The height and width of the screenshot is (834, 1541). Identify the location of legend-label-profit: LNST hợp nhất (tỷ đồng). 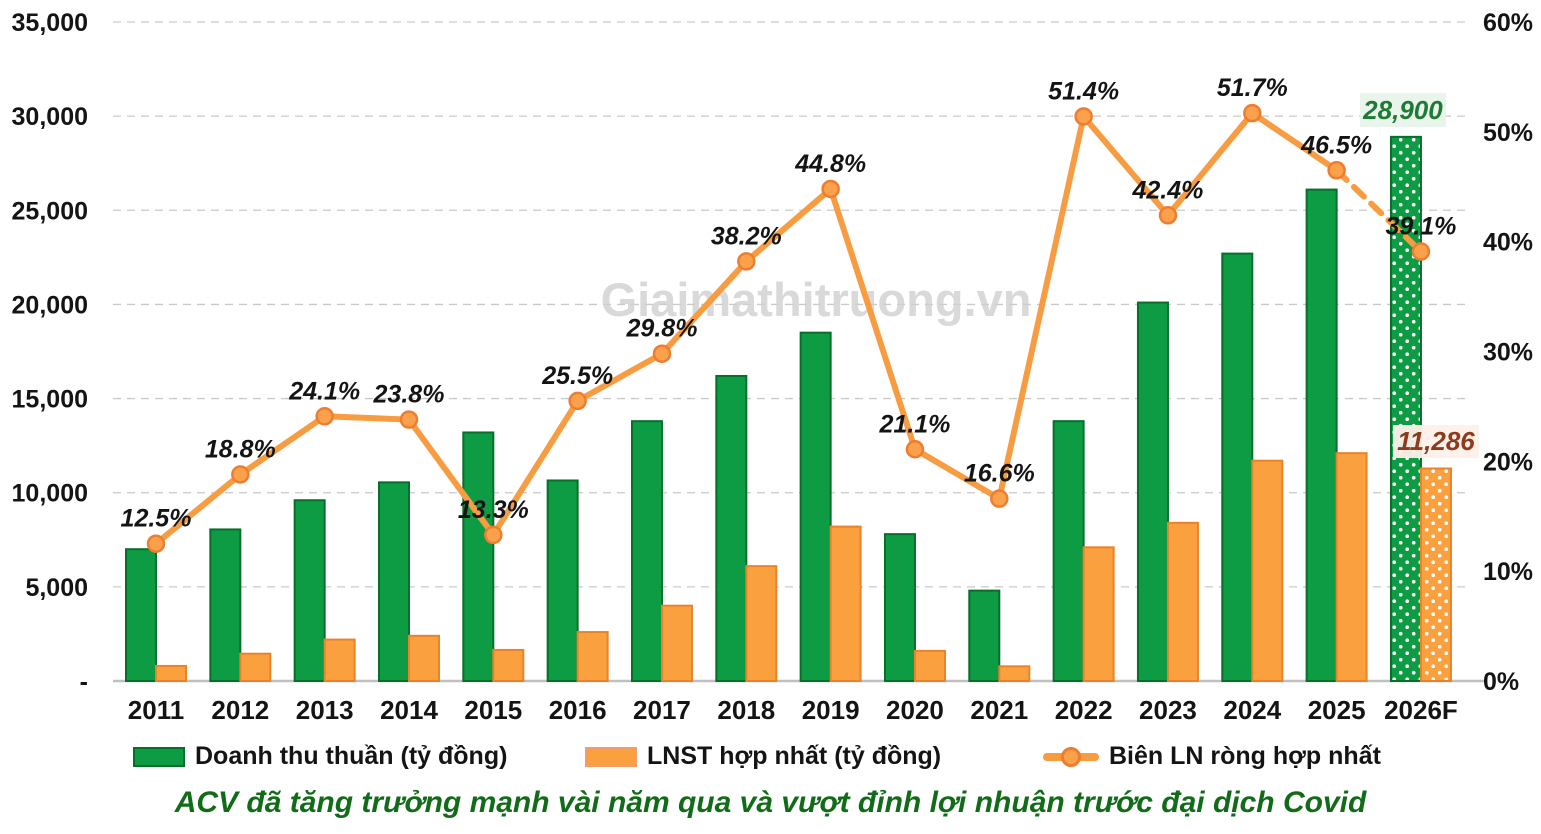
(794, 756).